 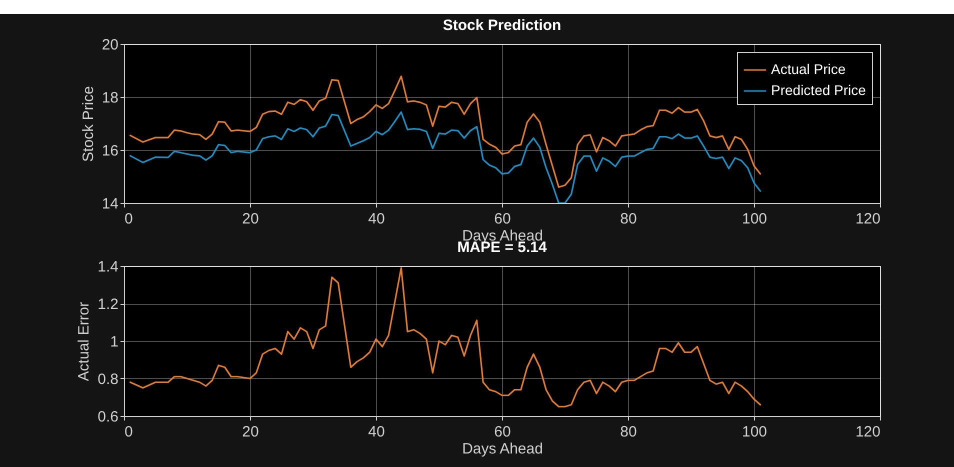 I want to click on y-tick-label: 1.2, so click(x=108, y=304).